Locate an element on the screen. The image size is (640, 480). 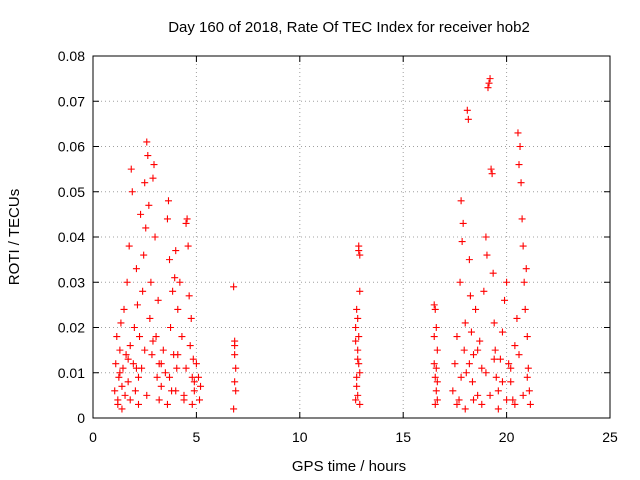
y-tick-label: 0.04 is located at coordinates (71, 237).